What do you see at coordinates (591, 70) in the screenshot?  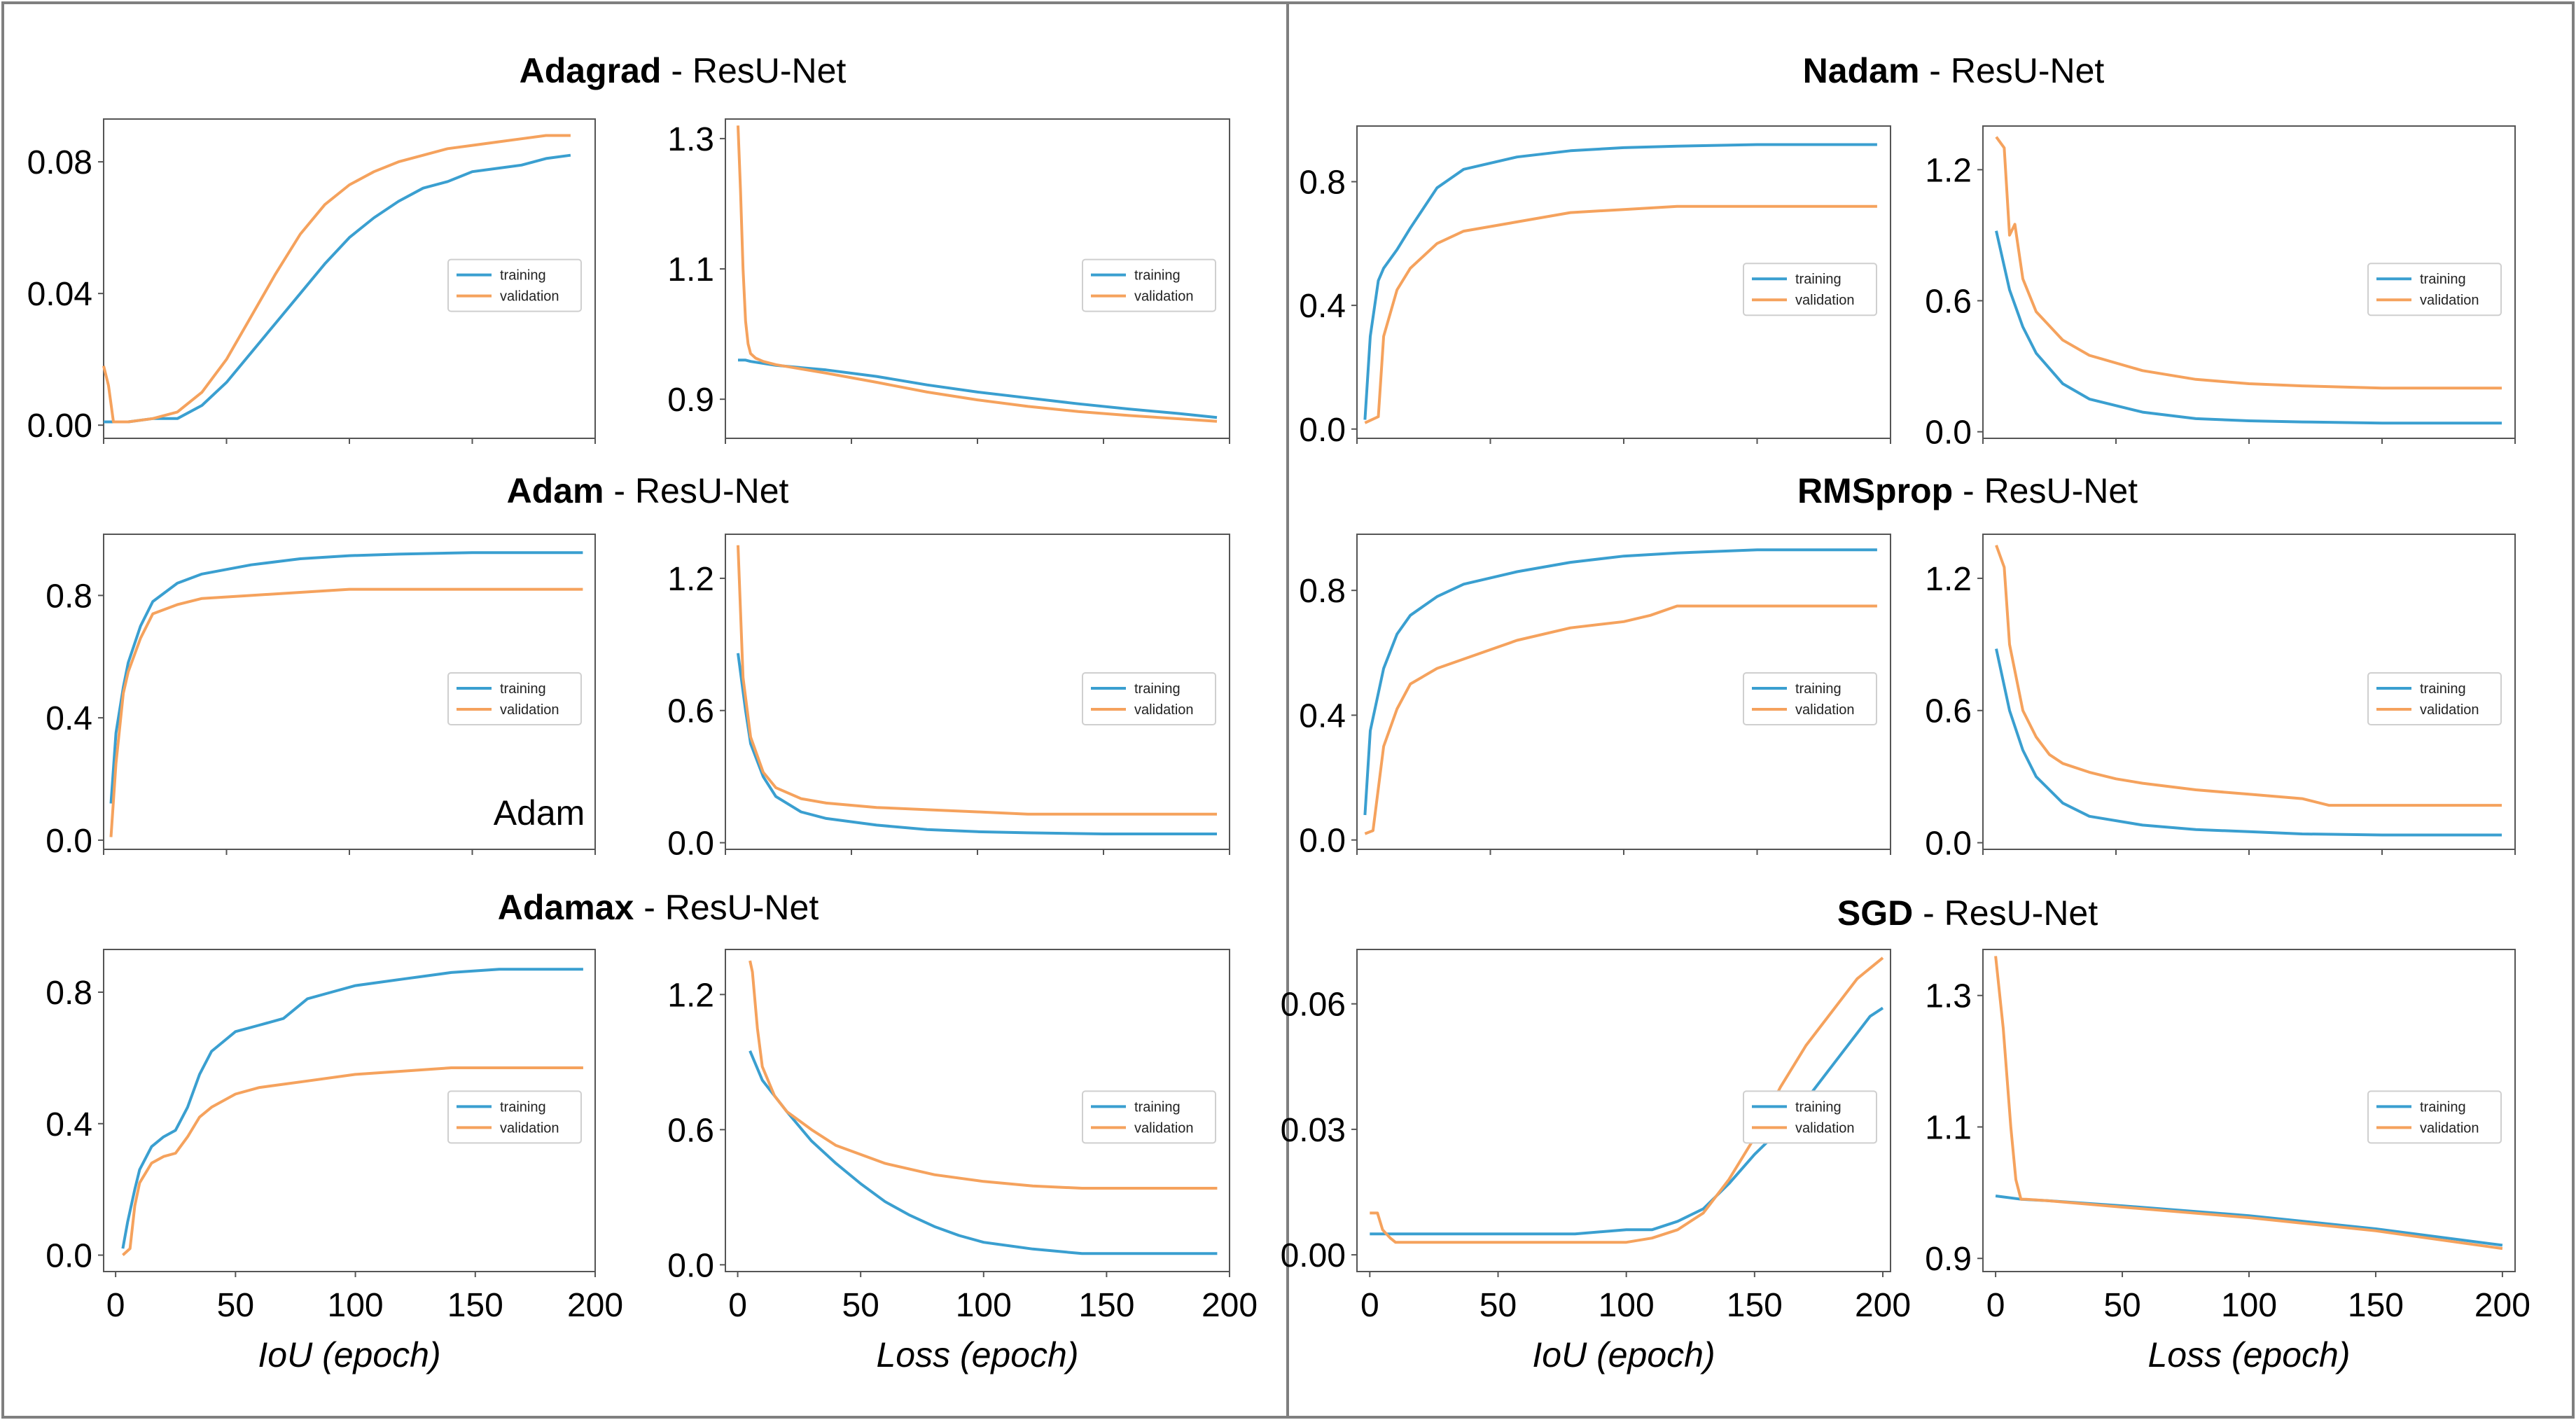 I see `chart-title-bold: Adagrad` at bounding box center [591, 70].